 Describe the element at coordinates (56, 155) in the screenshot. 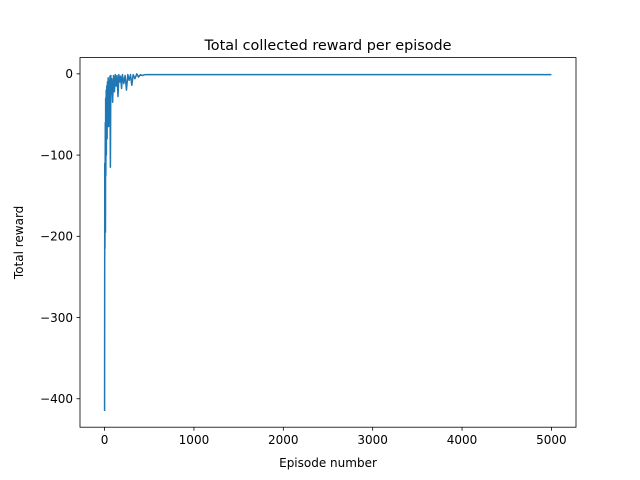

I see `y-tick-label: −100` at that location.